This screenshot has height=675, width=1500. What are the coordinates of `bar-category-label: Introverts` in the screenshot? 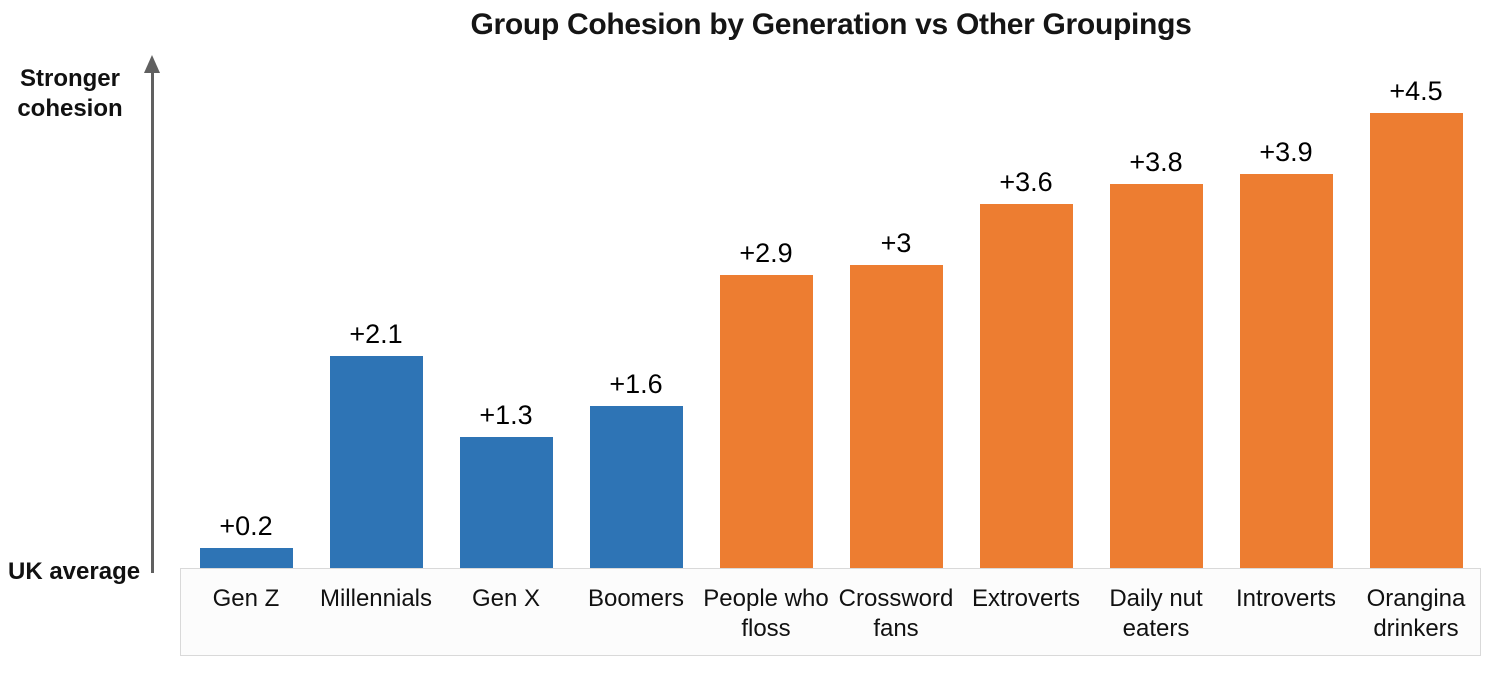 It's located at (1286, 598).